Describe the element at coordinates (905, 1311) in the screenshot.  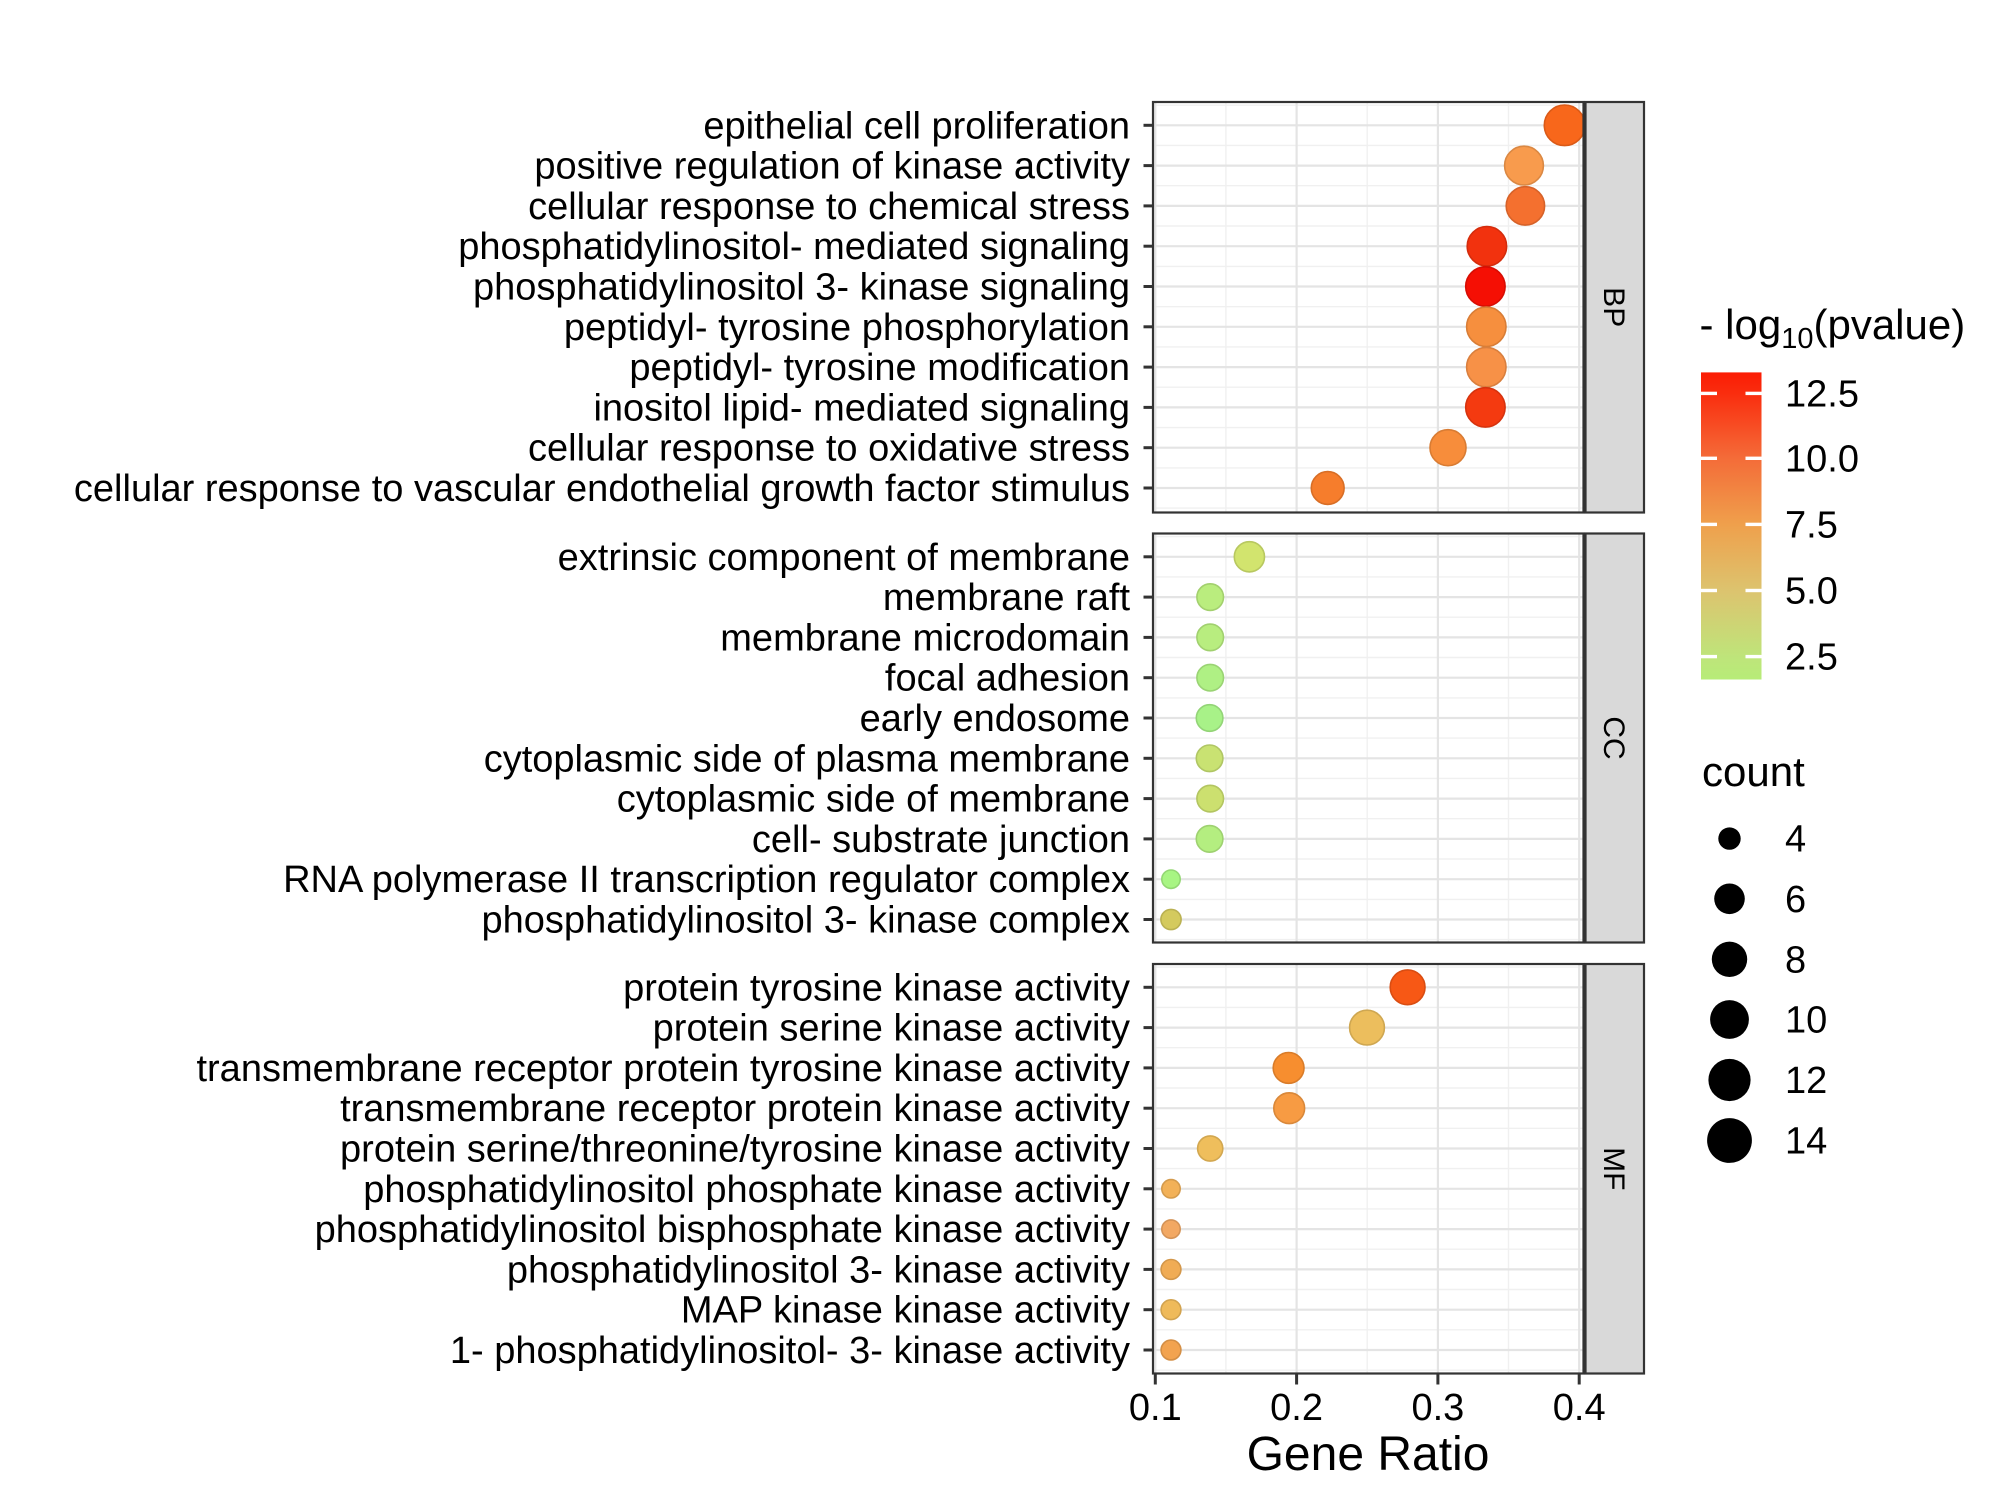
I see `svg-text: MAP kinase kinase activity` at that location.